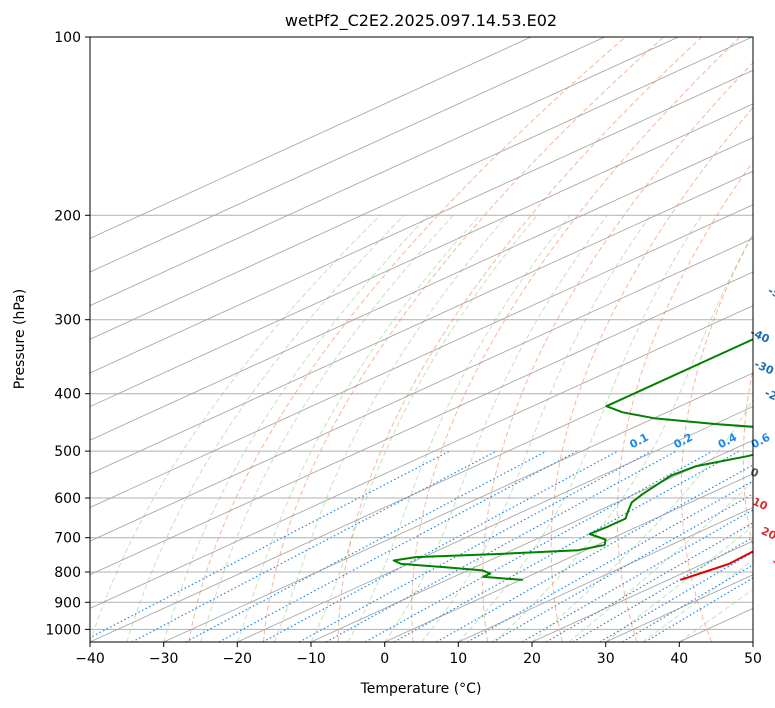  What do you see at coordinates (773, 562) in the screenshot?
I see `isotherm-label: 30` at bounding box center [773, 562].